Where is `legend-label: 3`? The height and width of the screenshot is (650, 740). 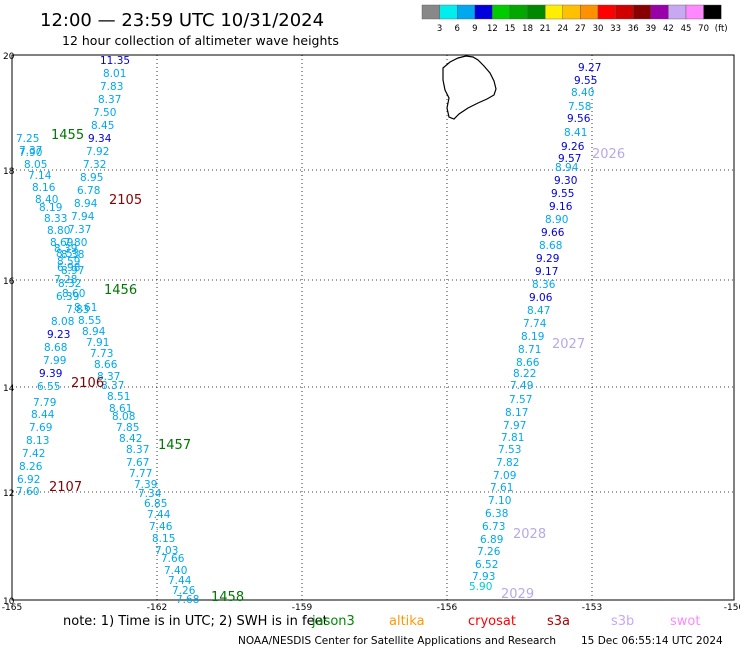 legend-label: 3 is located at coordinates (439, 29).